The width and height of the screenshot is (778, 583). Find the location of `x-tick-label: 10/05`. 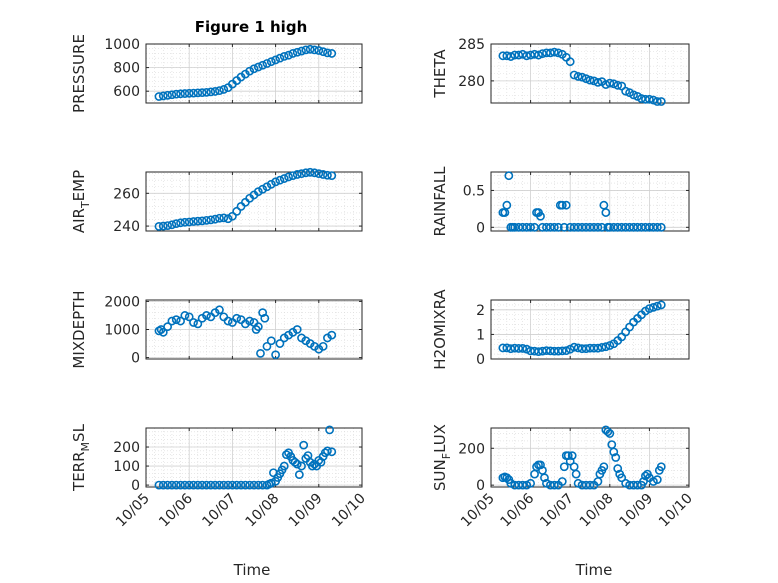

x-tick-label: 10/05 is located at coordinates (133, 511).